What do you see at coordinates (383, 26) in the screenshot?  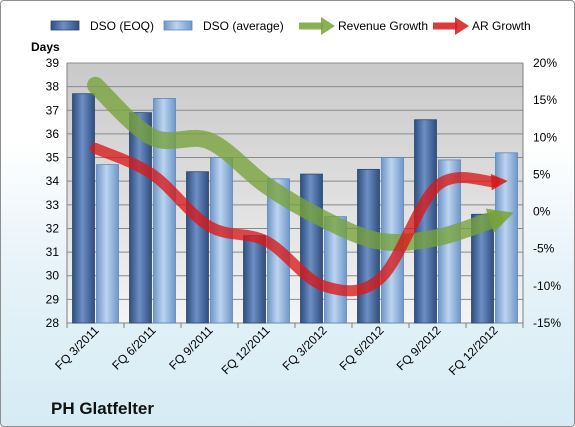 I see `legend-label: Revenue Growth` at bounding box center [383, 26].